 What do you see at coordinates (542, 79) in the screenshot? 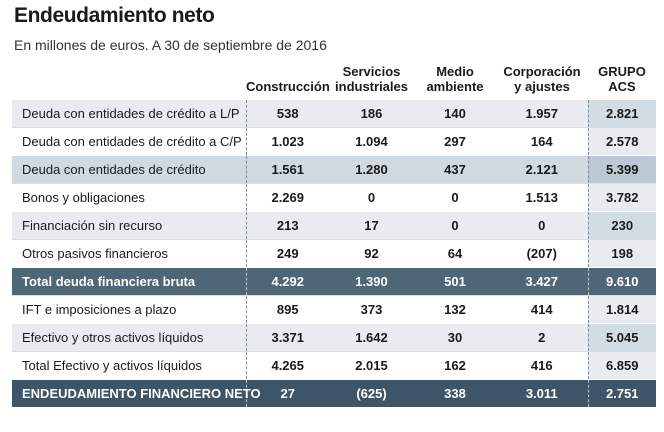
I see `header-corporacion-ajustes: Corporación y ajustes` at bounding box center [542, 79].